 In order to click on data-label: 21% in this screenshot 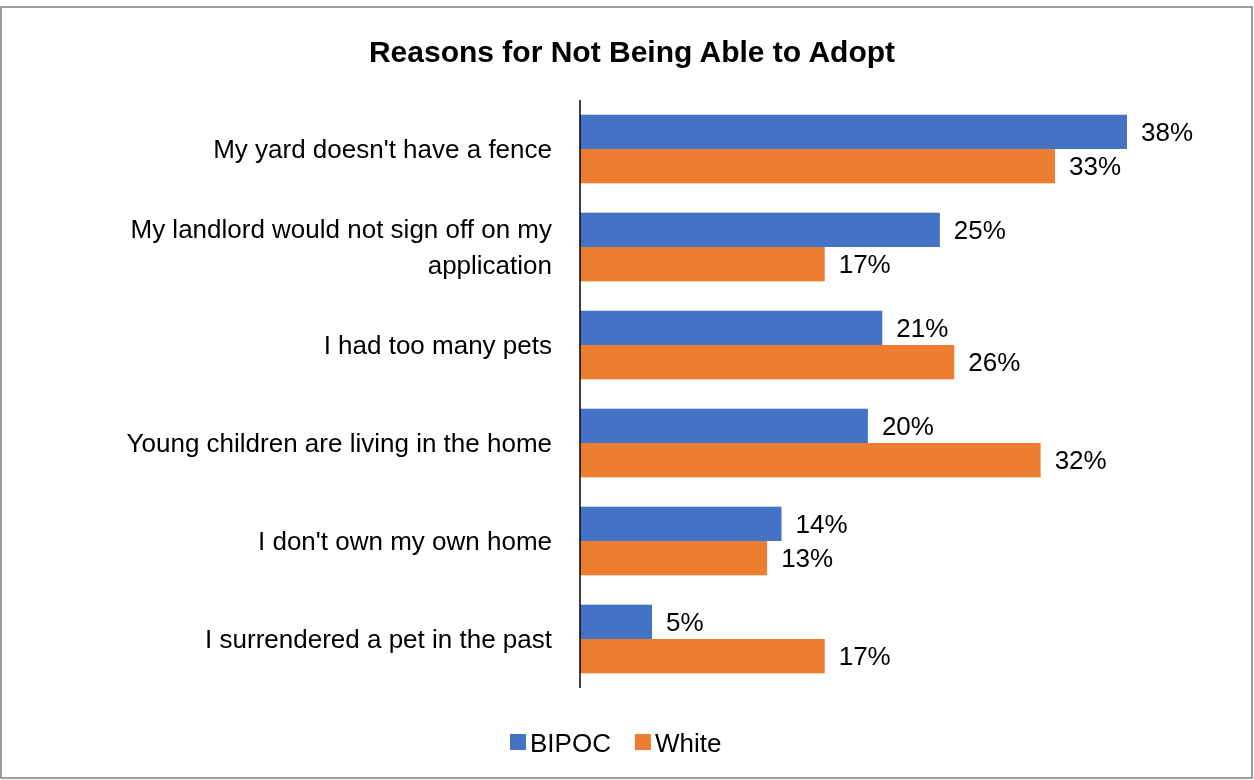, I will do `click(922, 327)`.